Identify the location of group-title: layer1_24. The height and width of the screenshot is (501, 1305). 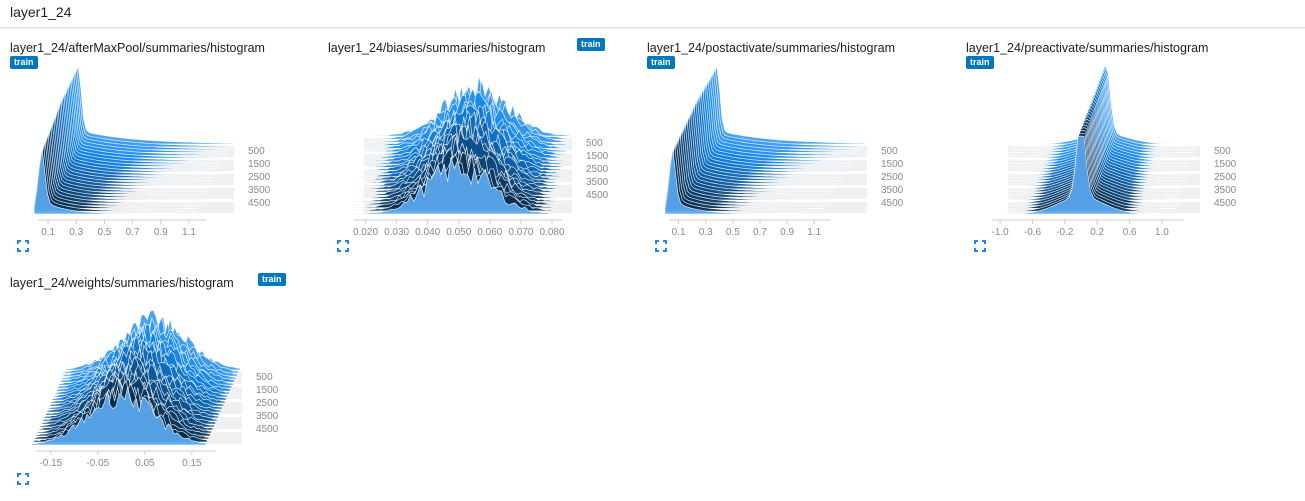
(41, 12).